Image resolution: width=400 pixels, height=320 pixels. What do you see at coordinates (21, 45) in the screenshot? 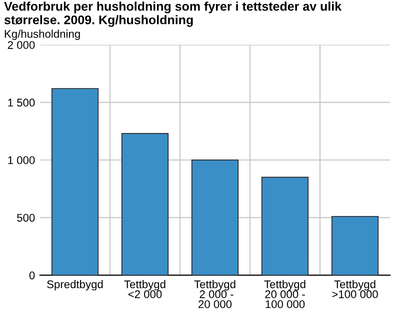
I see `y-tick-label: 2 000` at bounding box center [21, 45].